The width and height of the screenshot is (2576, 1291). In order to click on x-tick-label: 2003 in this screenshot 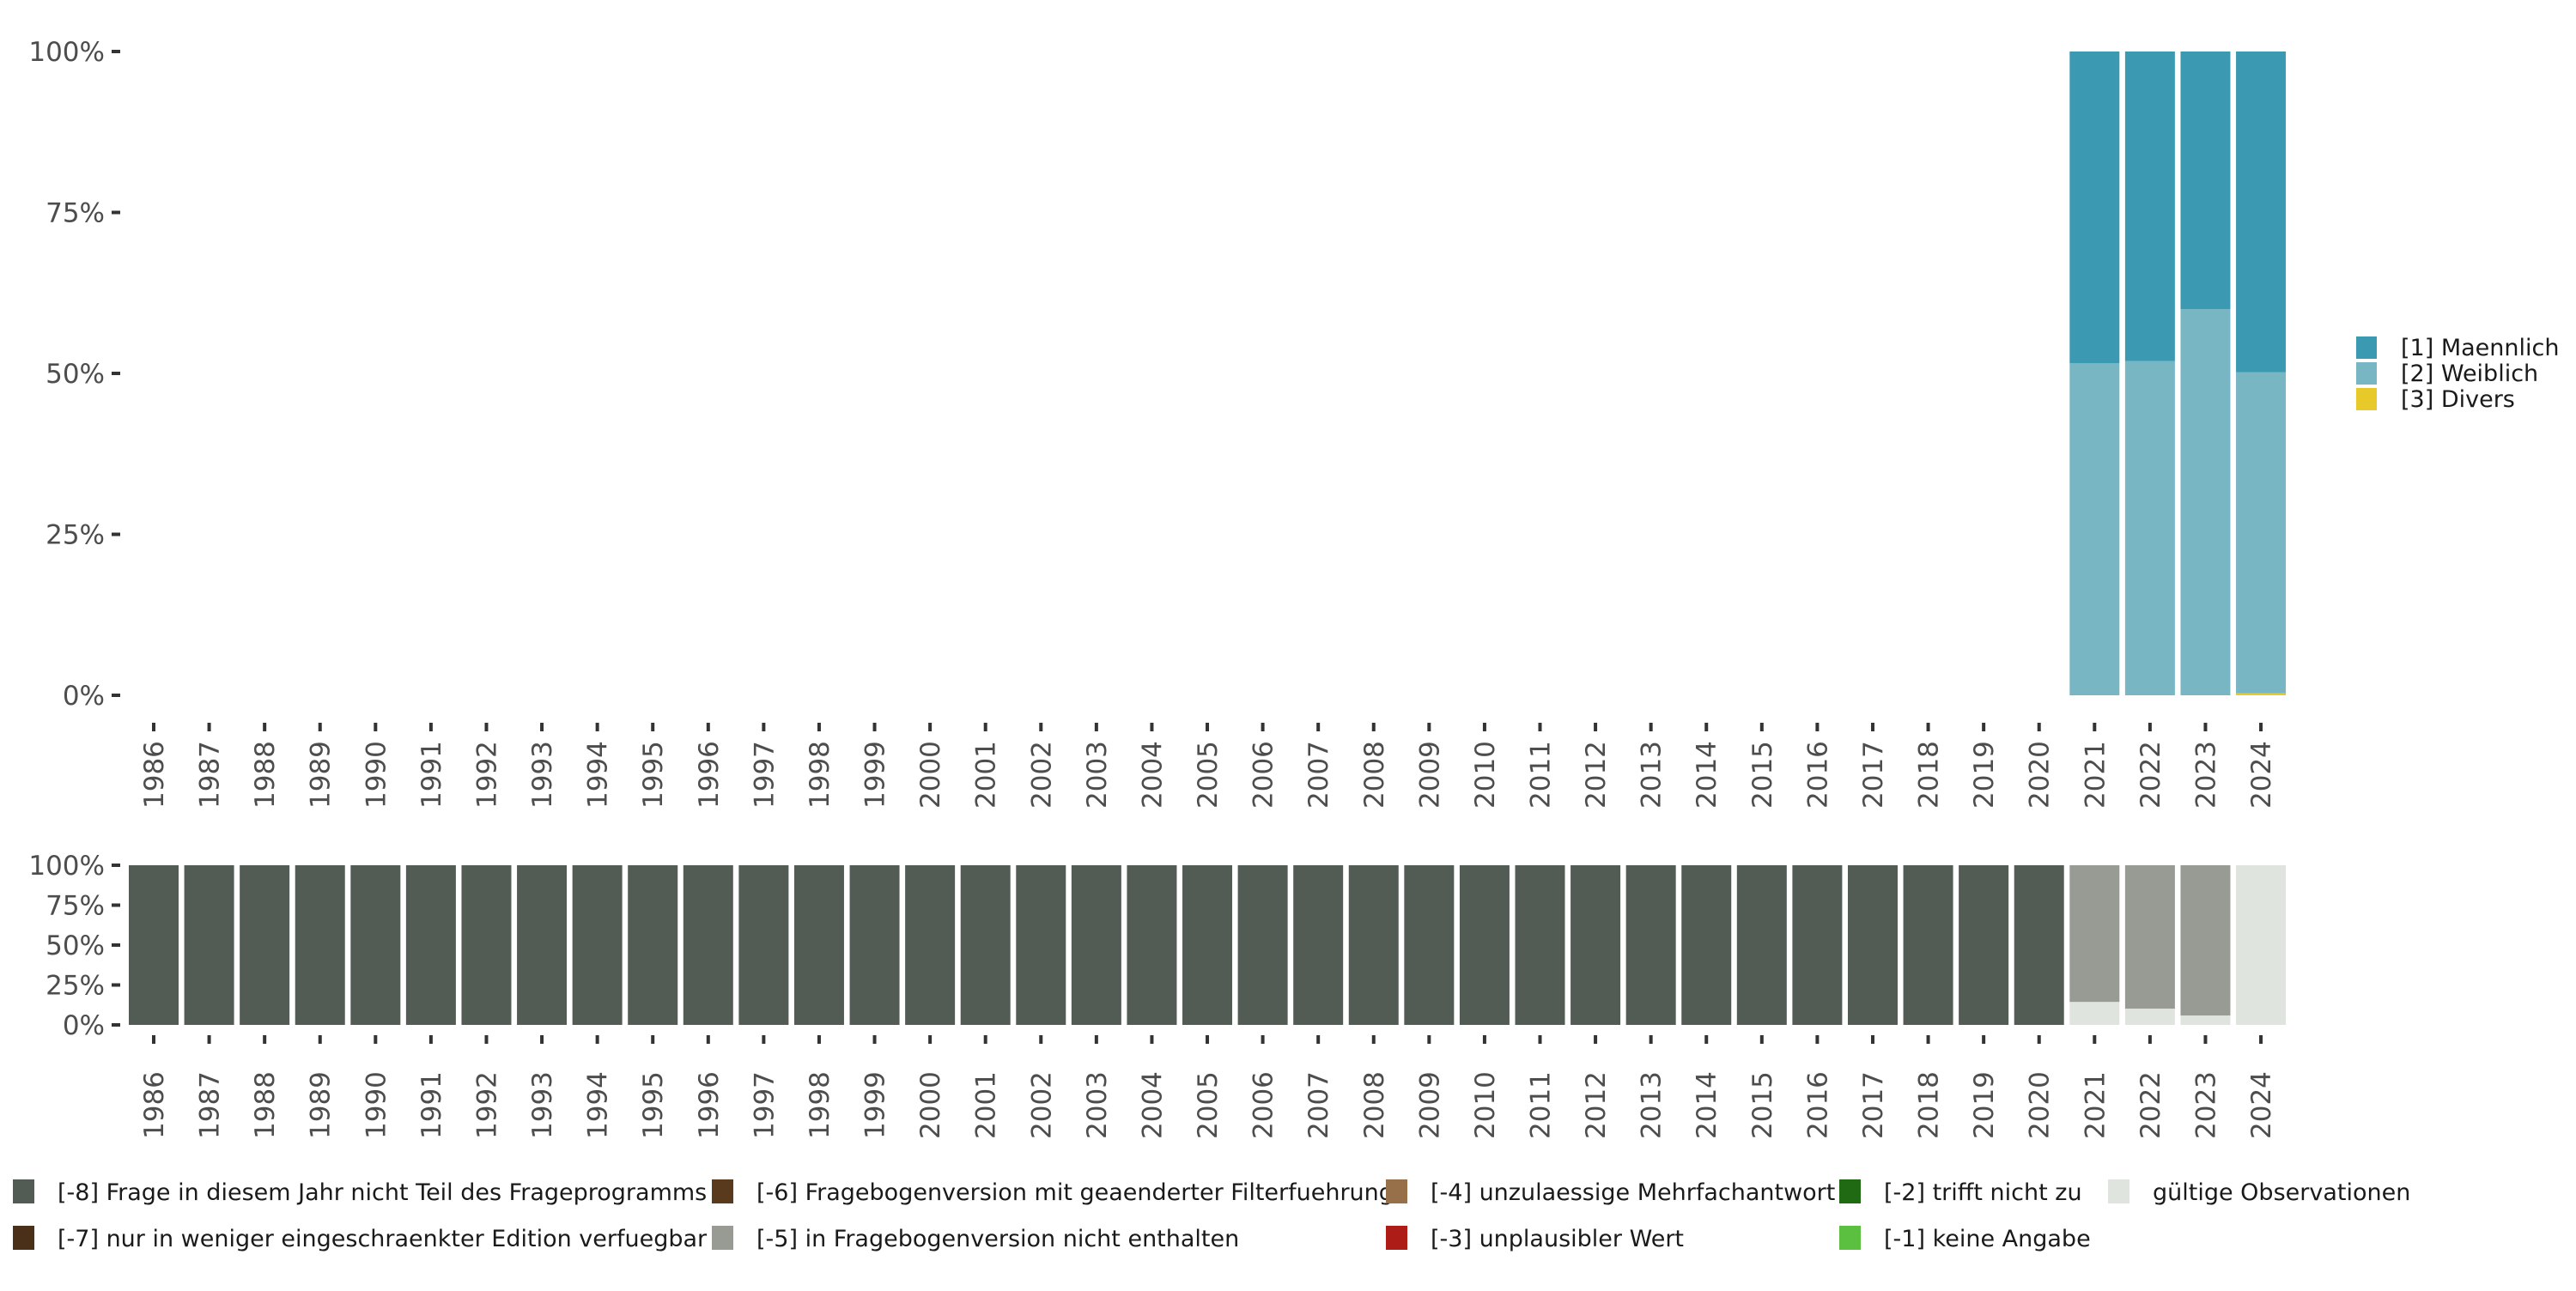, I will do `click(1097, 775)`.